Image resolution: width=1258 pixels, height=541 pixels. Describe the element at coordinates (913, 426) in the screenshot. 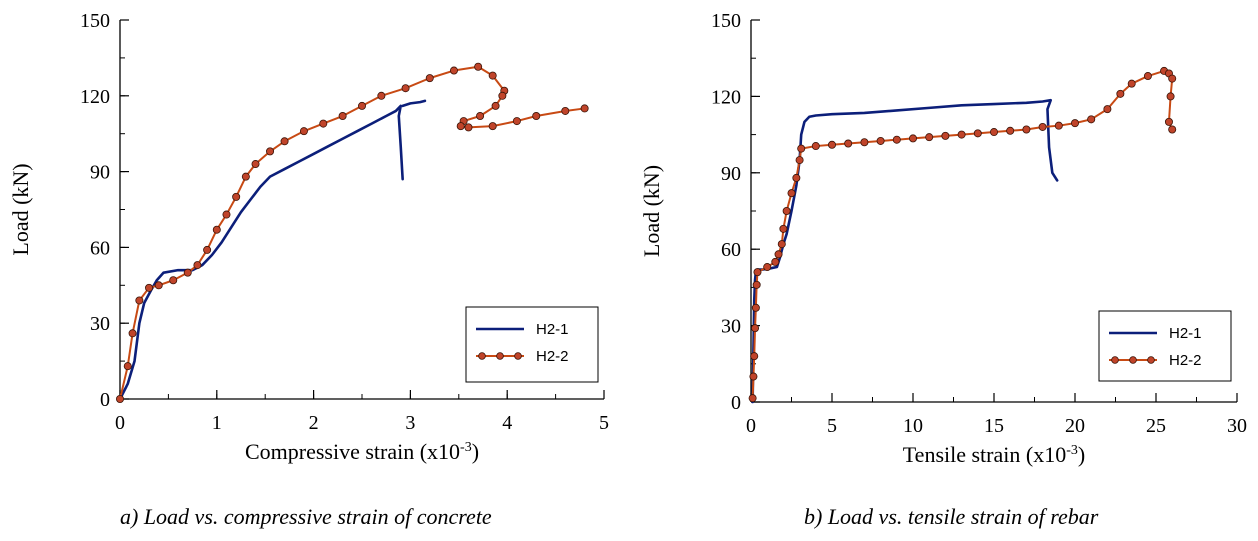

I see `x-tick-label: 10` at that location.